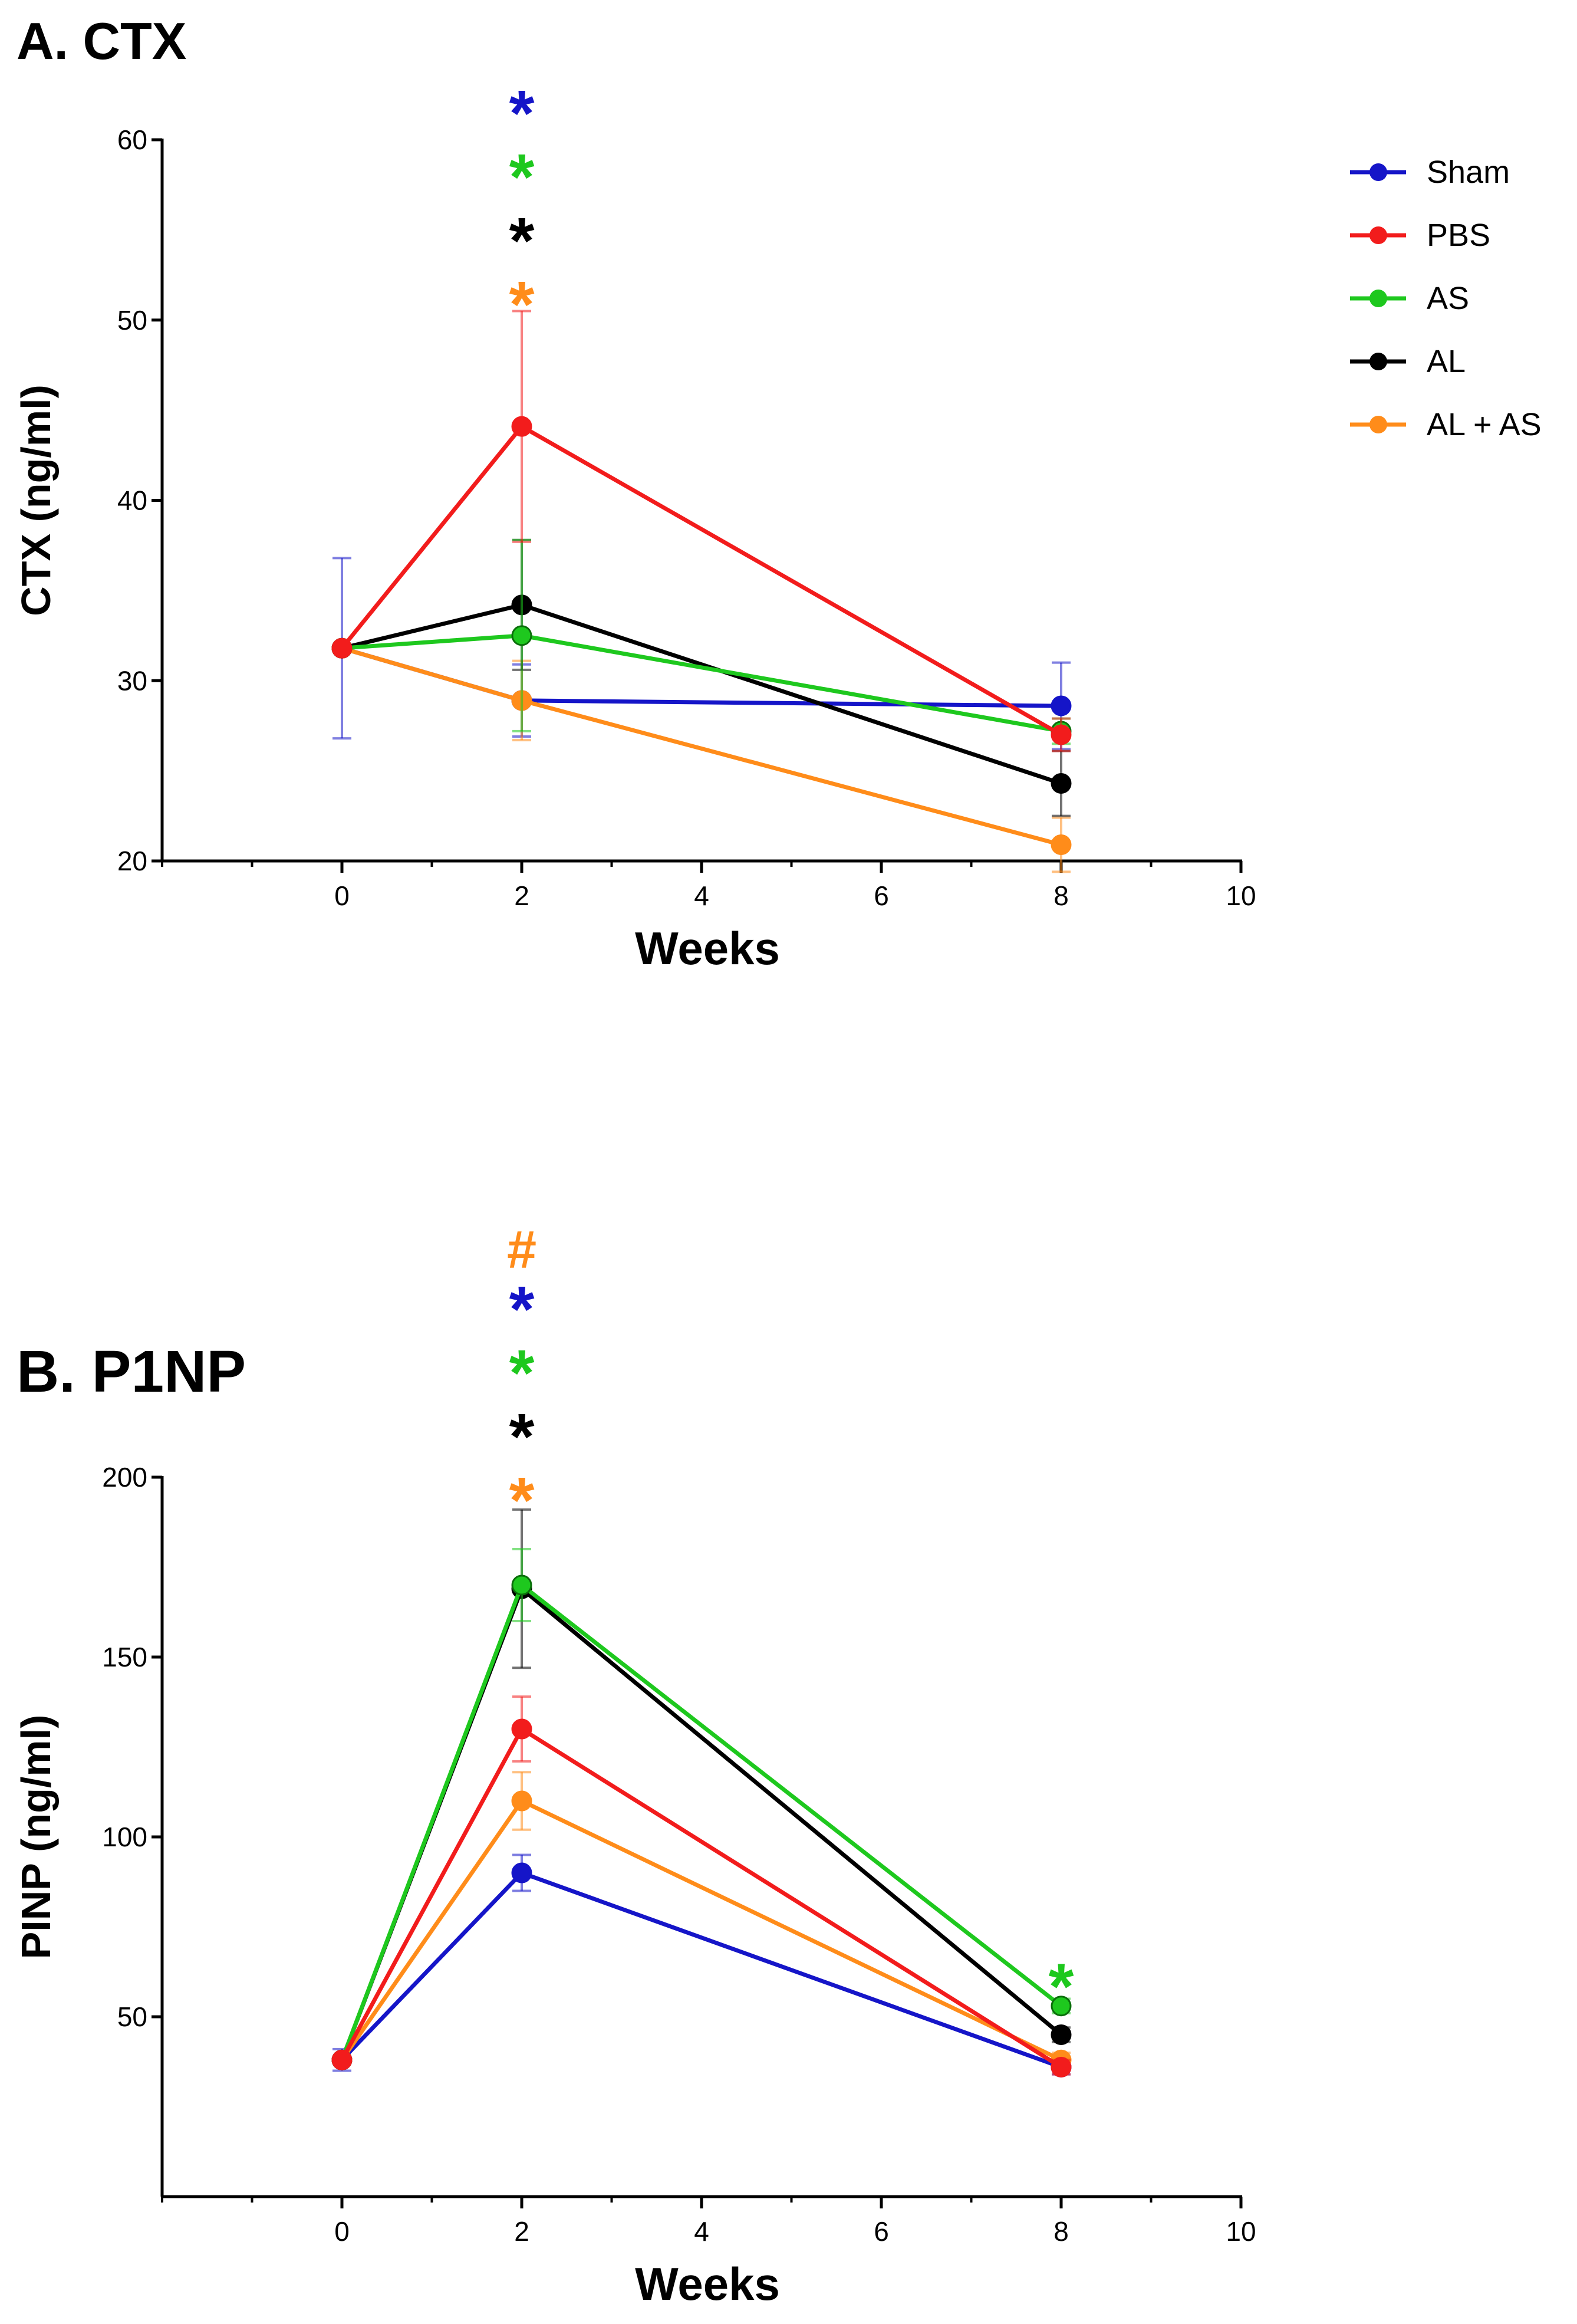 Image resolution: width=1577 pixels, height=2324 pixels. I want to click on legend-item-pbs: PBS, so click(1420, 235).